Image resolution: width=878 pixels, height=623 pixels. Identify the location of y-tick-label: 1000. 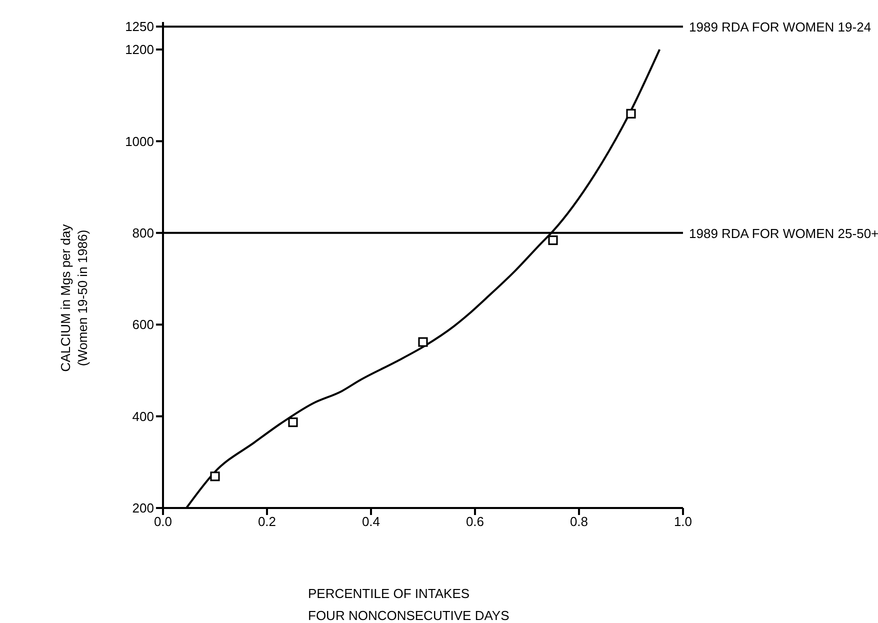
(139, 141).